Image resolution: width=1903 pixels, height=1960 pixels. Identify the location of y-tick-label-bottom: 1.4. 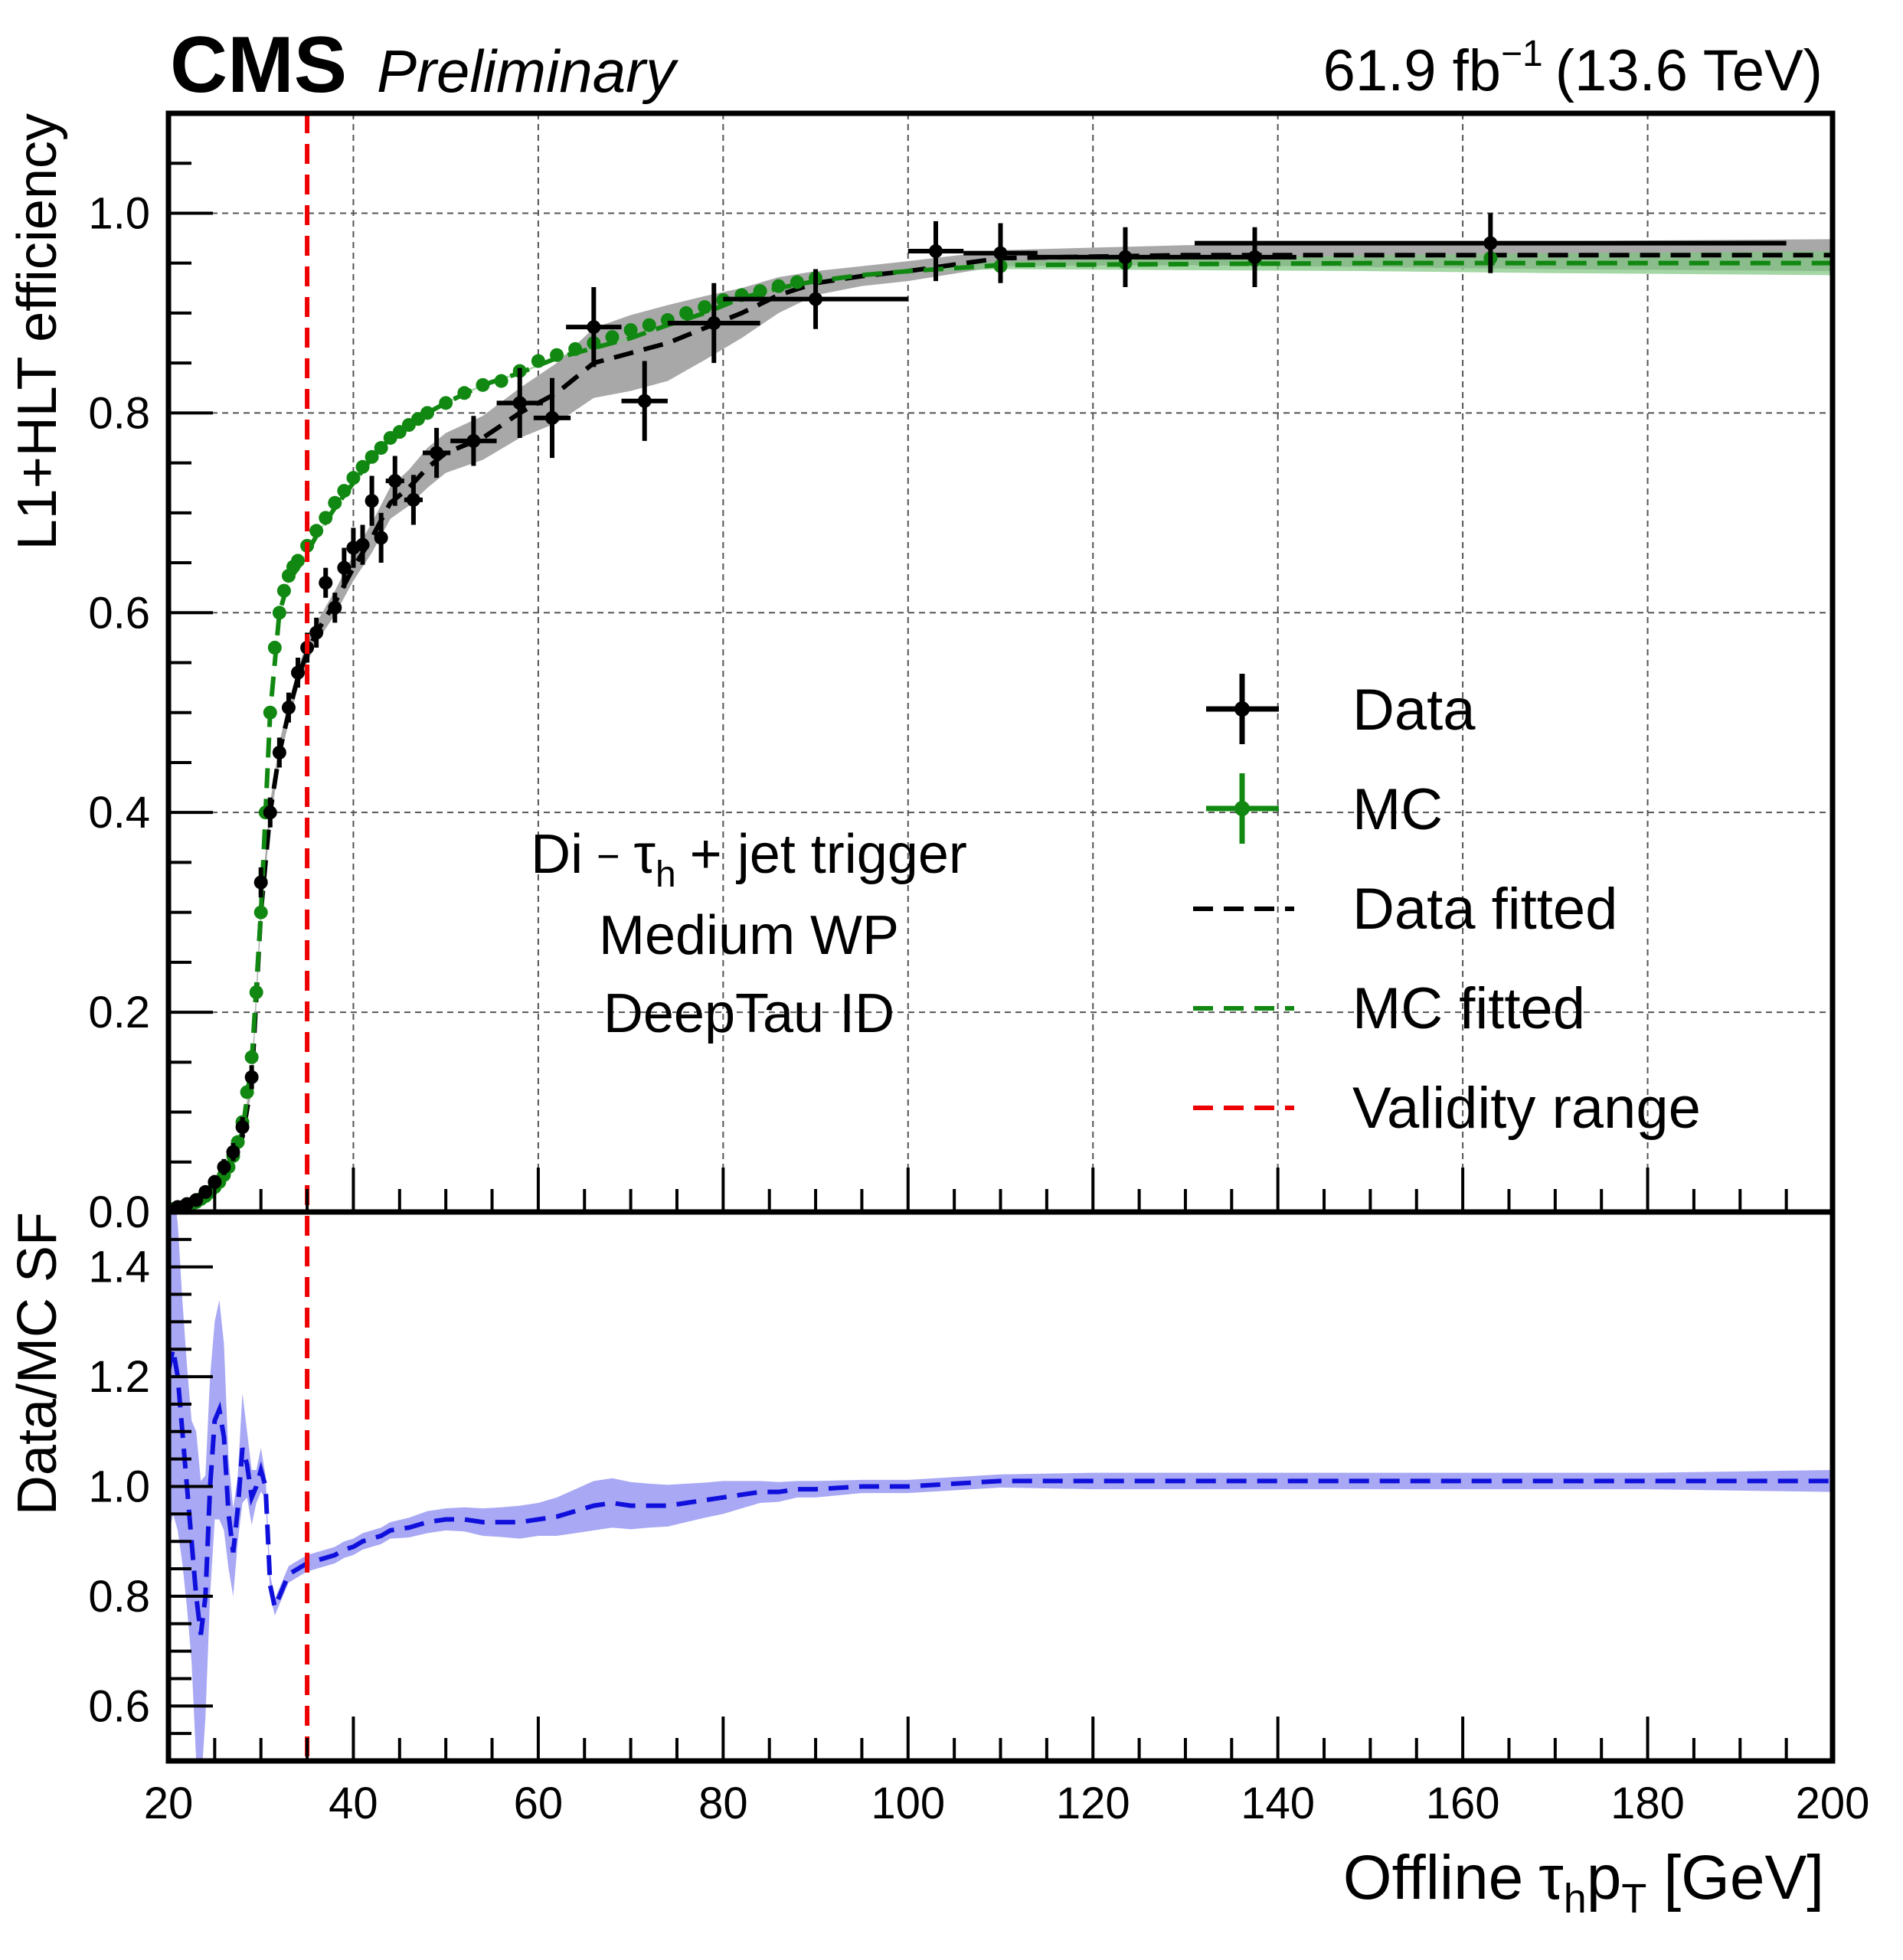
(119, 1267).